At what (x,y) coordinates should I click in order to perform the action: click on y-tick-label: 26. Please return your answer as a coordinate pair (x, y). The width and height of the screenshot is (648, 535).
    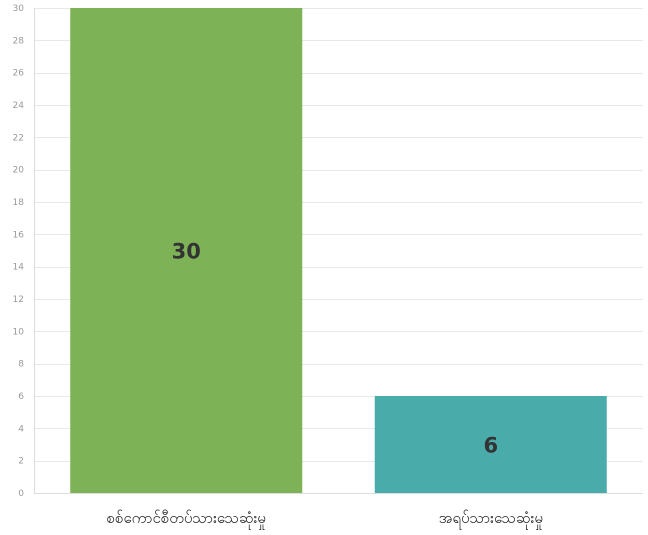
    Looking at the image, I should click on (19, 74).